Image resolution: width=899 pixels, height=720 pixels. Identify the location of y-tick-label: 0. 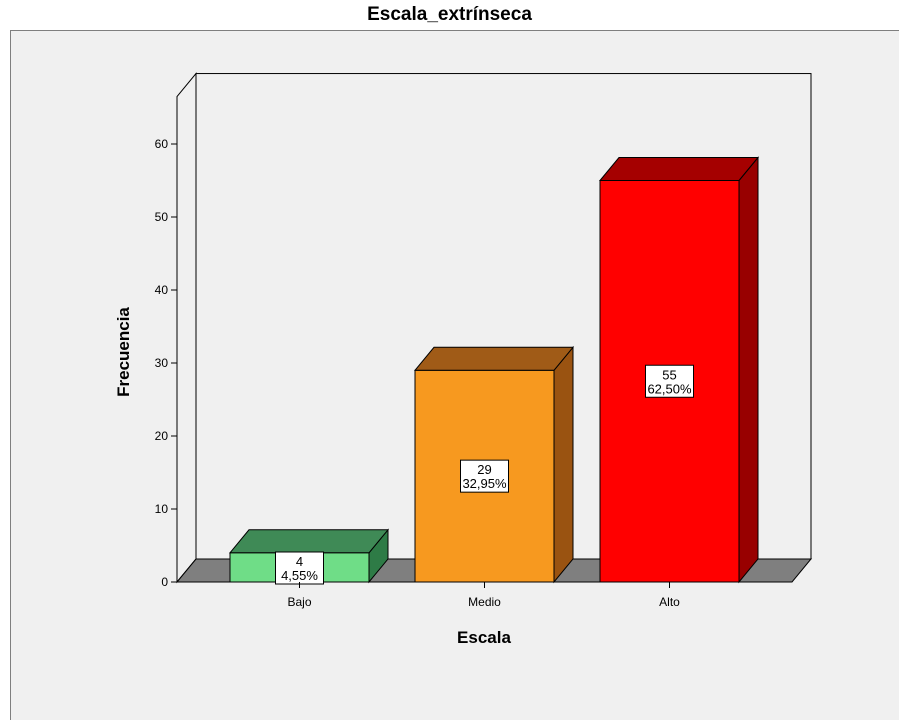
(164, 582).